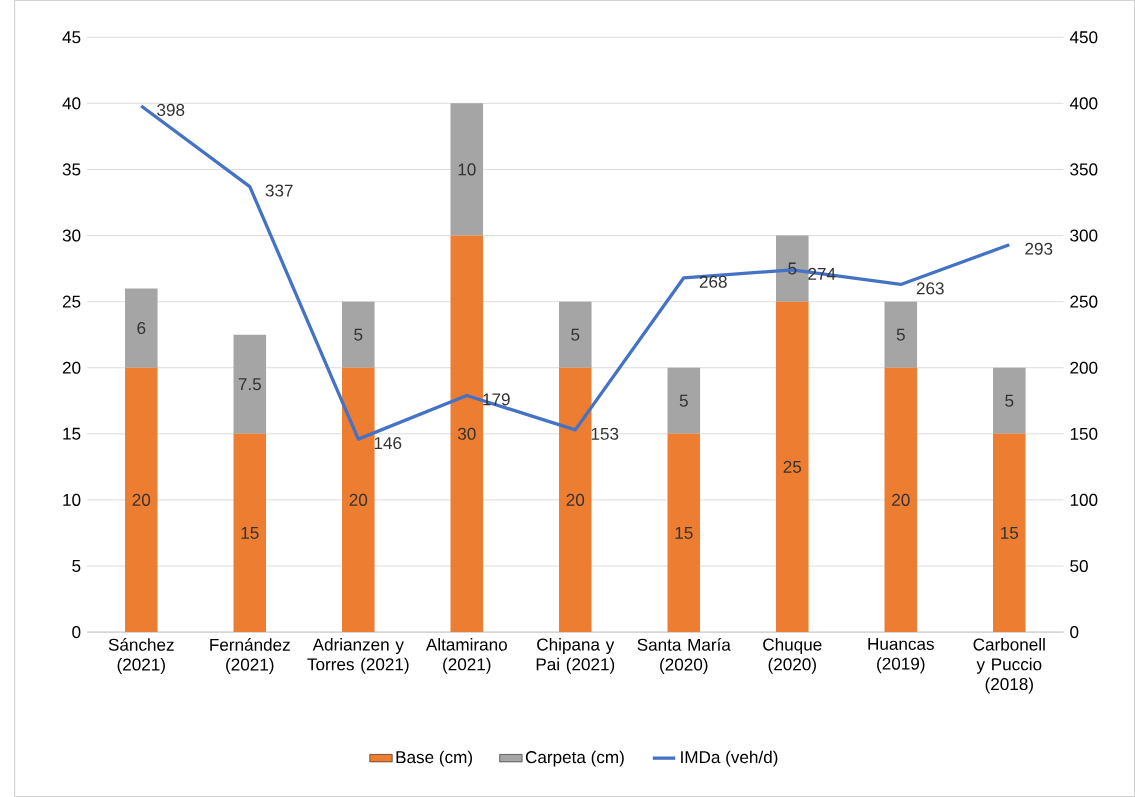 This screenshot has width=1135, height=797. I want to click on data-label: 268, so click(713, 281).